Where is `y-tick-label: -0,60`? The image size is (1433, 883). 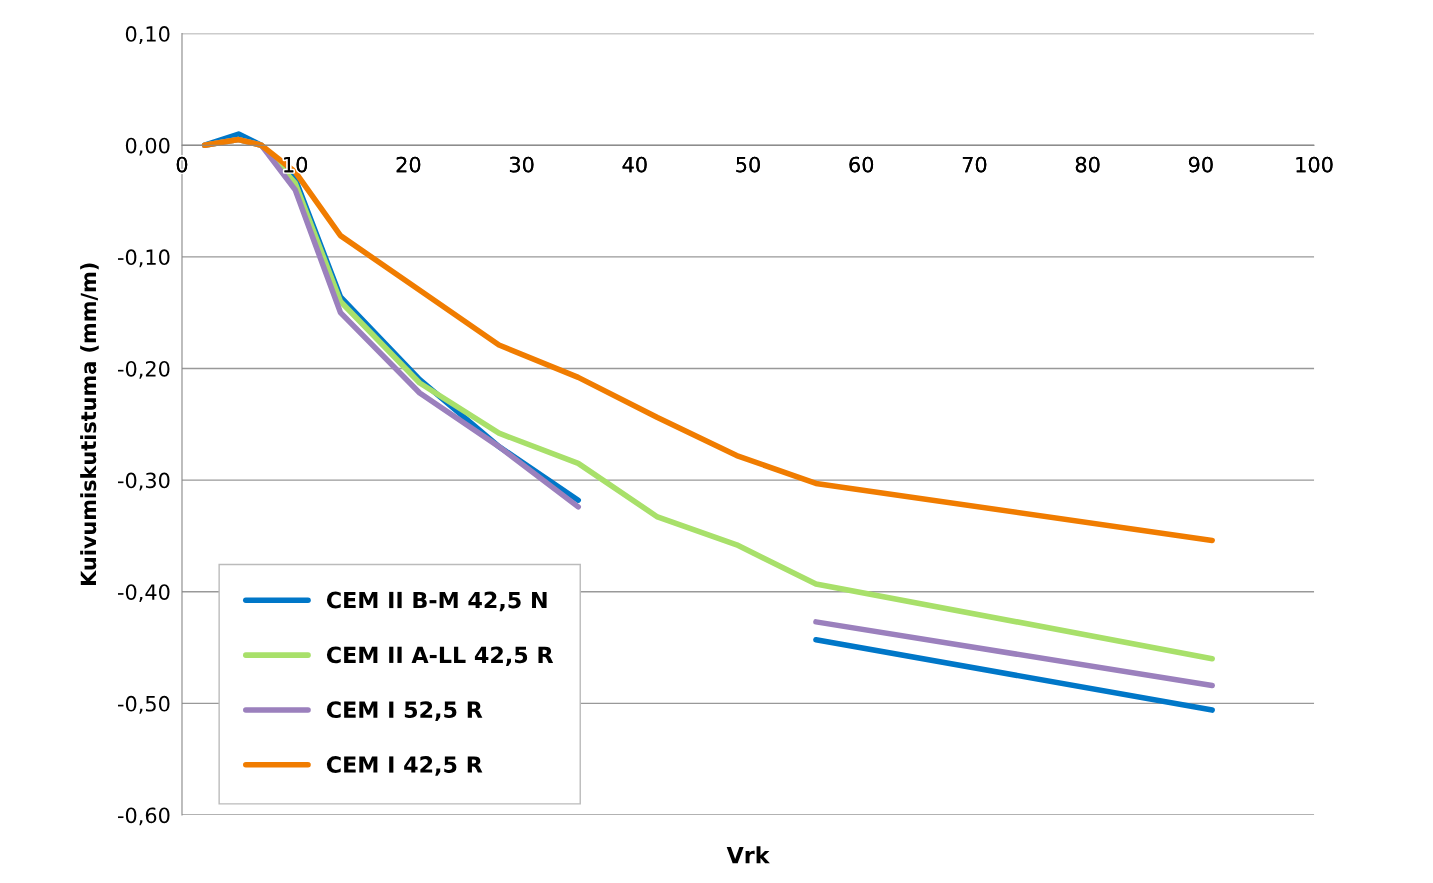 y-tick-label: -0,60 is located at coordinates (144, 816).